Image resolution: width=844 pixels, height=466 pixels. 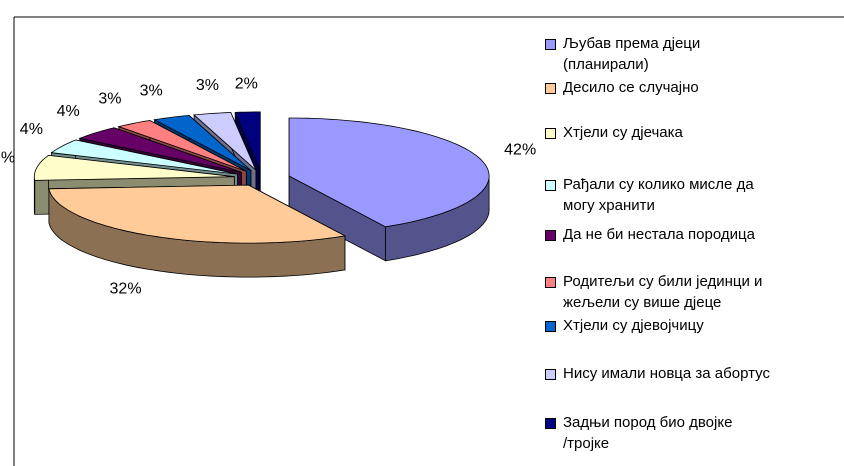 I want to click on data-label: 42%, so click(x=520, y=149).